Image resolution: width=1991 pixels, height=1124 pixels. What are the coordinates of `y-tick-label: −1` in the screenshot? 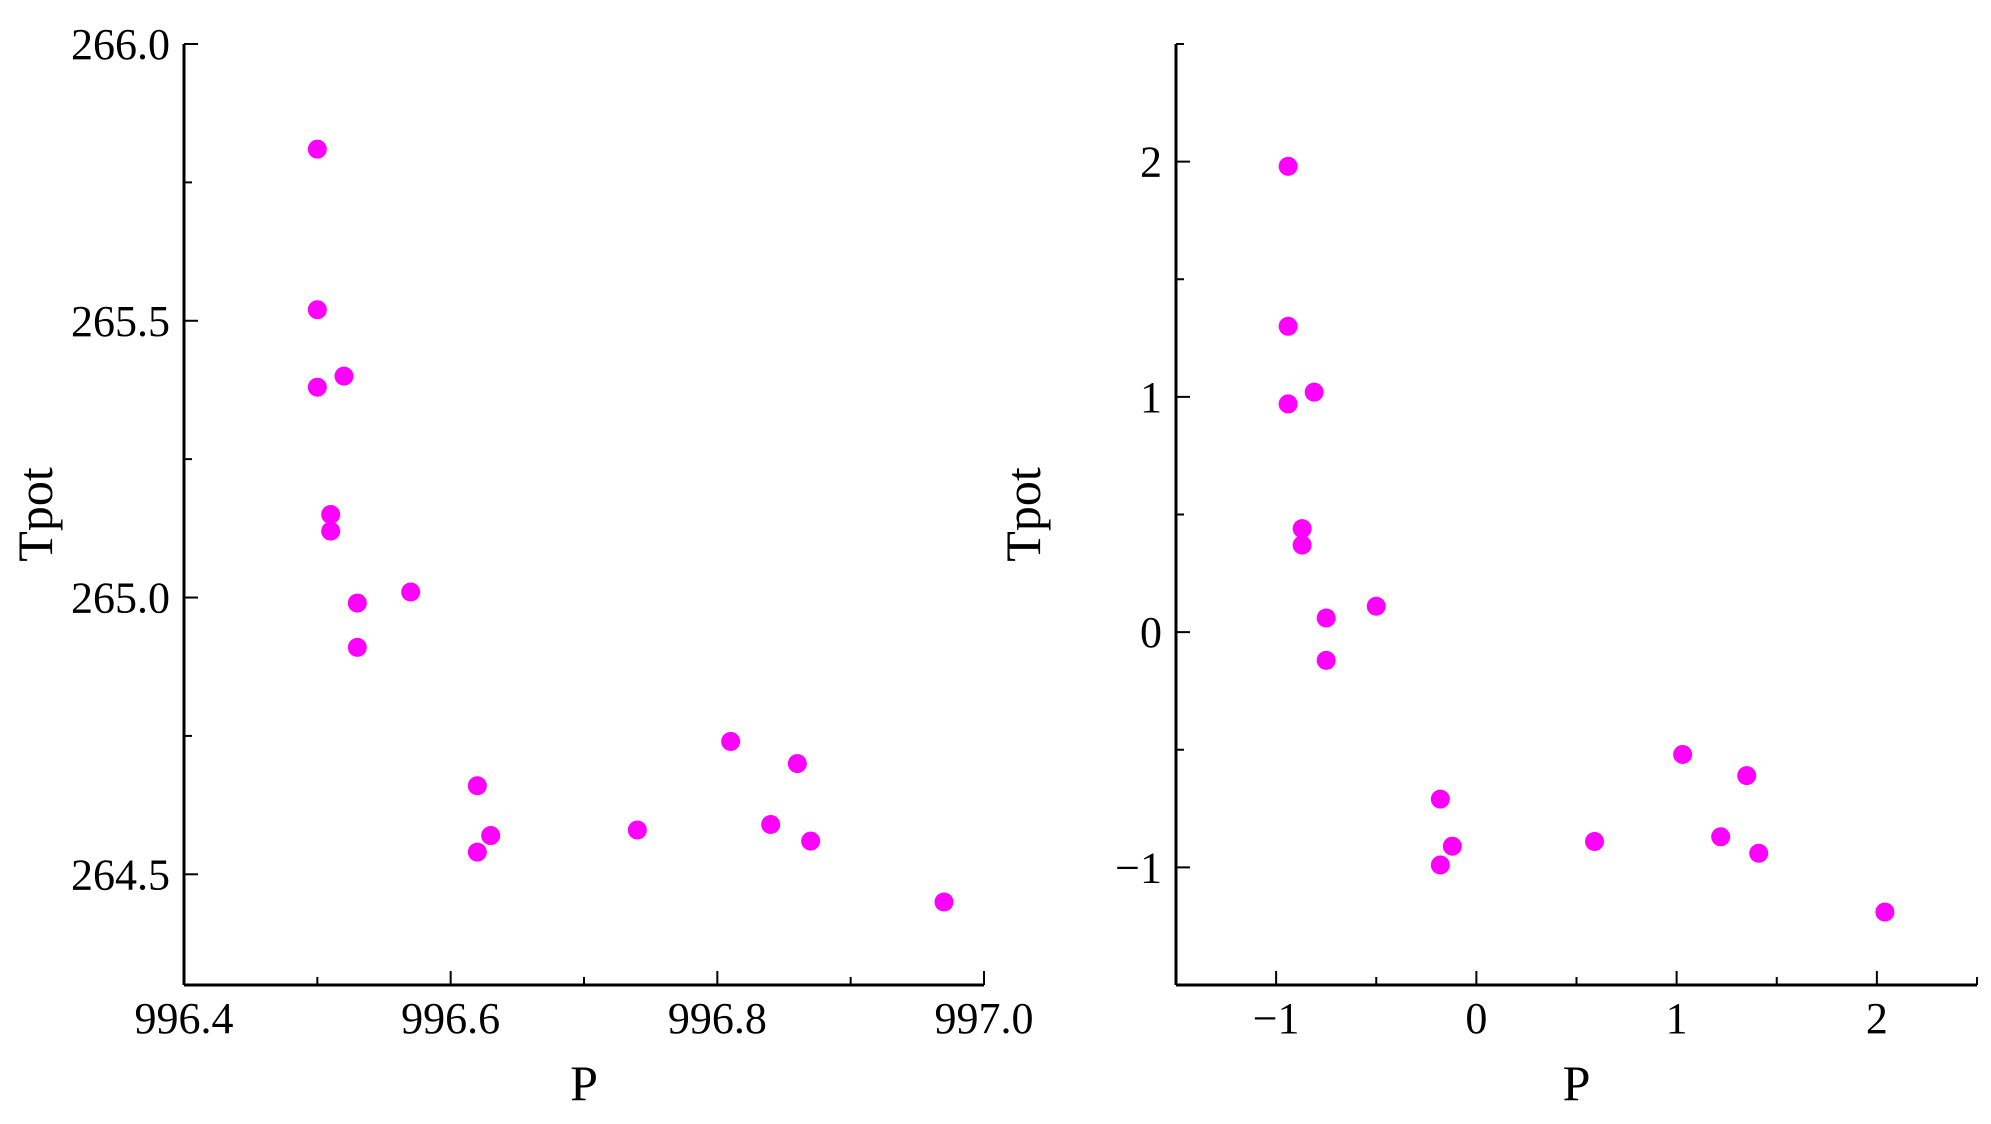 It's located at (1138, 867).